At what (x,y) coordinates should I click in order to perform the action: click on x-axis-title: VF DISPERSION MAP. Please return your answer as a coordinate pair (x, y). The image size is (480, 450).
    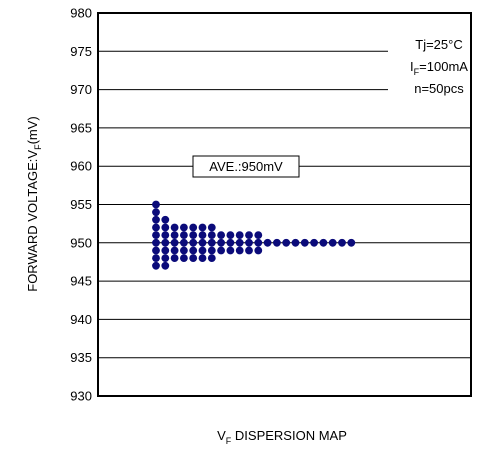
    Looking at the image, I should click on (282, 437).